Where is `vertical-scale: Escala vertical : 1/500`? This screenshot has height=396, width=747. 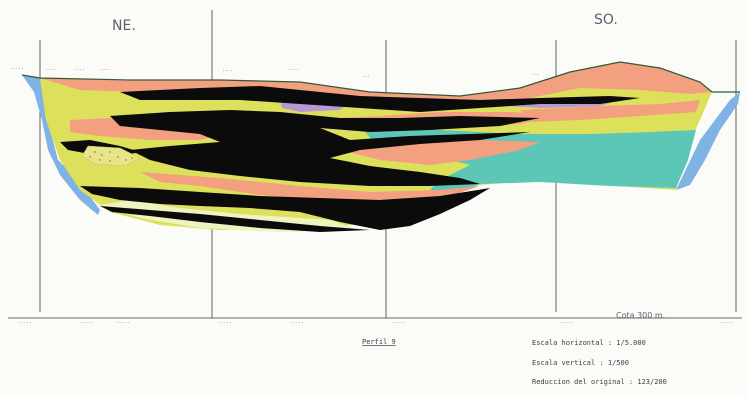
vertical-scale: Escala vertical : 1/500 is located at coordinates (580, 363).